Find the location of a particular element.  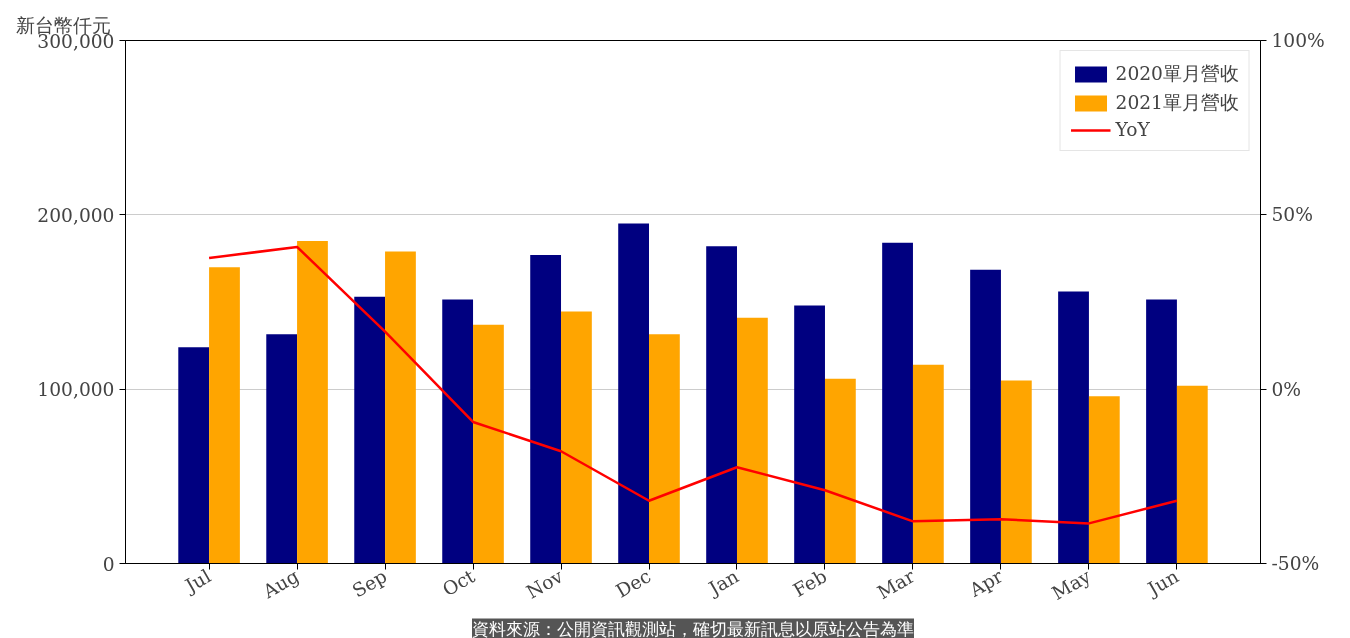

y-tick-label: 100,000 is located at coordinates (76, 390).